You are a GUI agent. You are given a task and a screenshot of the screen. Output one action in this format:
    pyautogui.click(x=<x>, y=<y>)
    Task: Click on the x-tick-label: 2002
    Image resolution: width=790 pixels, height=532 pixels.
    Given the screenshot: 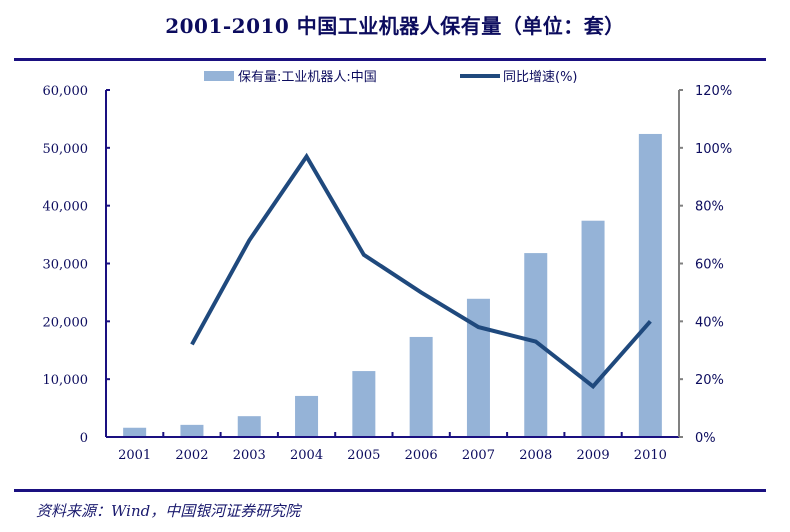 What is the action you would take?
    pyautogui.click(x=191, y=455)
    